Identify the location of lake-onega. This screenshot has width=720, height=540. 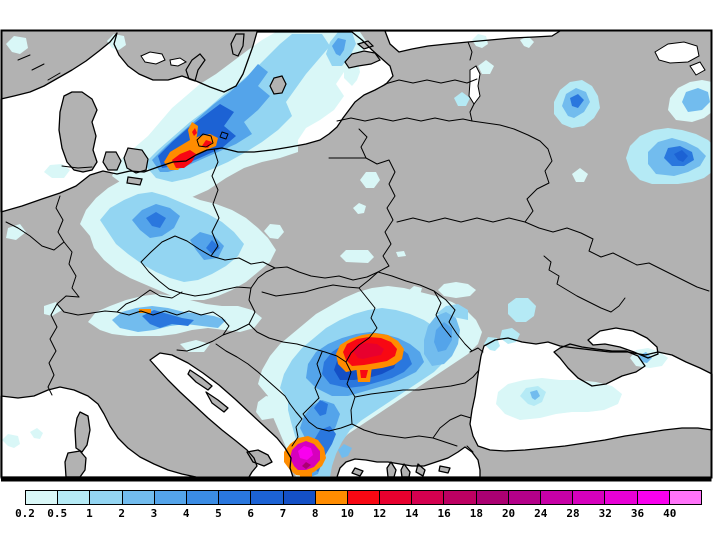
(697, 68).